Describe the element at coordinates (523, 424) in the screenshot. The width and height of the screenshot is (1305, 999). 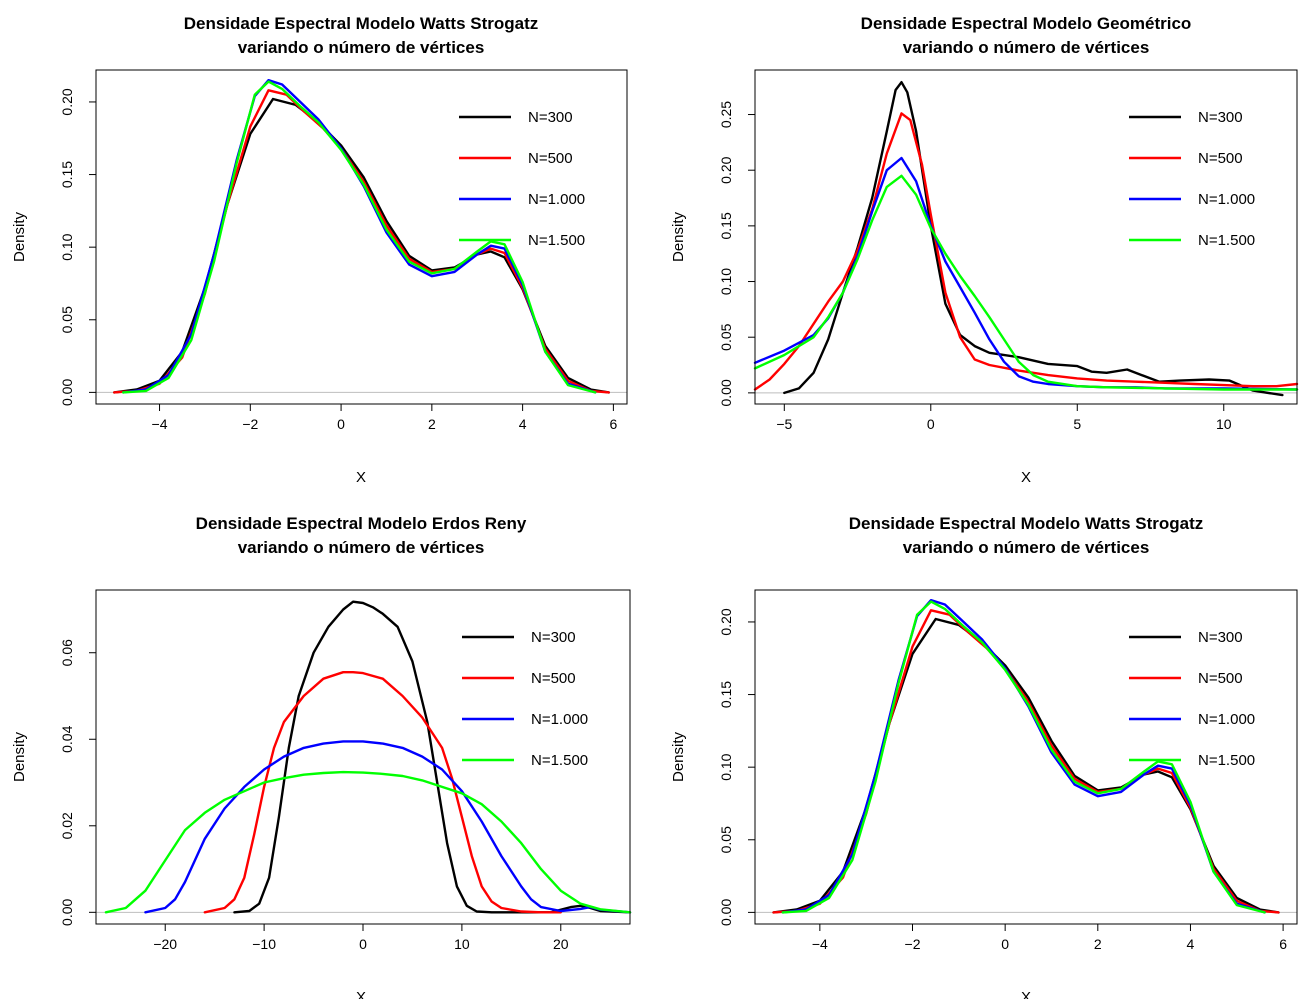
I see `panel-1-x-tick-label-5: 4` at that location.